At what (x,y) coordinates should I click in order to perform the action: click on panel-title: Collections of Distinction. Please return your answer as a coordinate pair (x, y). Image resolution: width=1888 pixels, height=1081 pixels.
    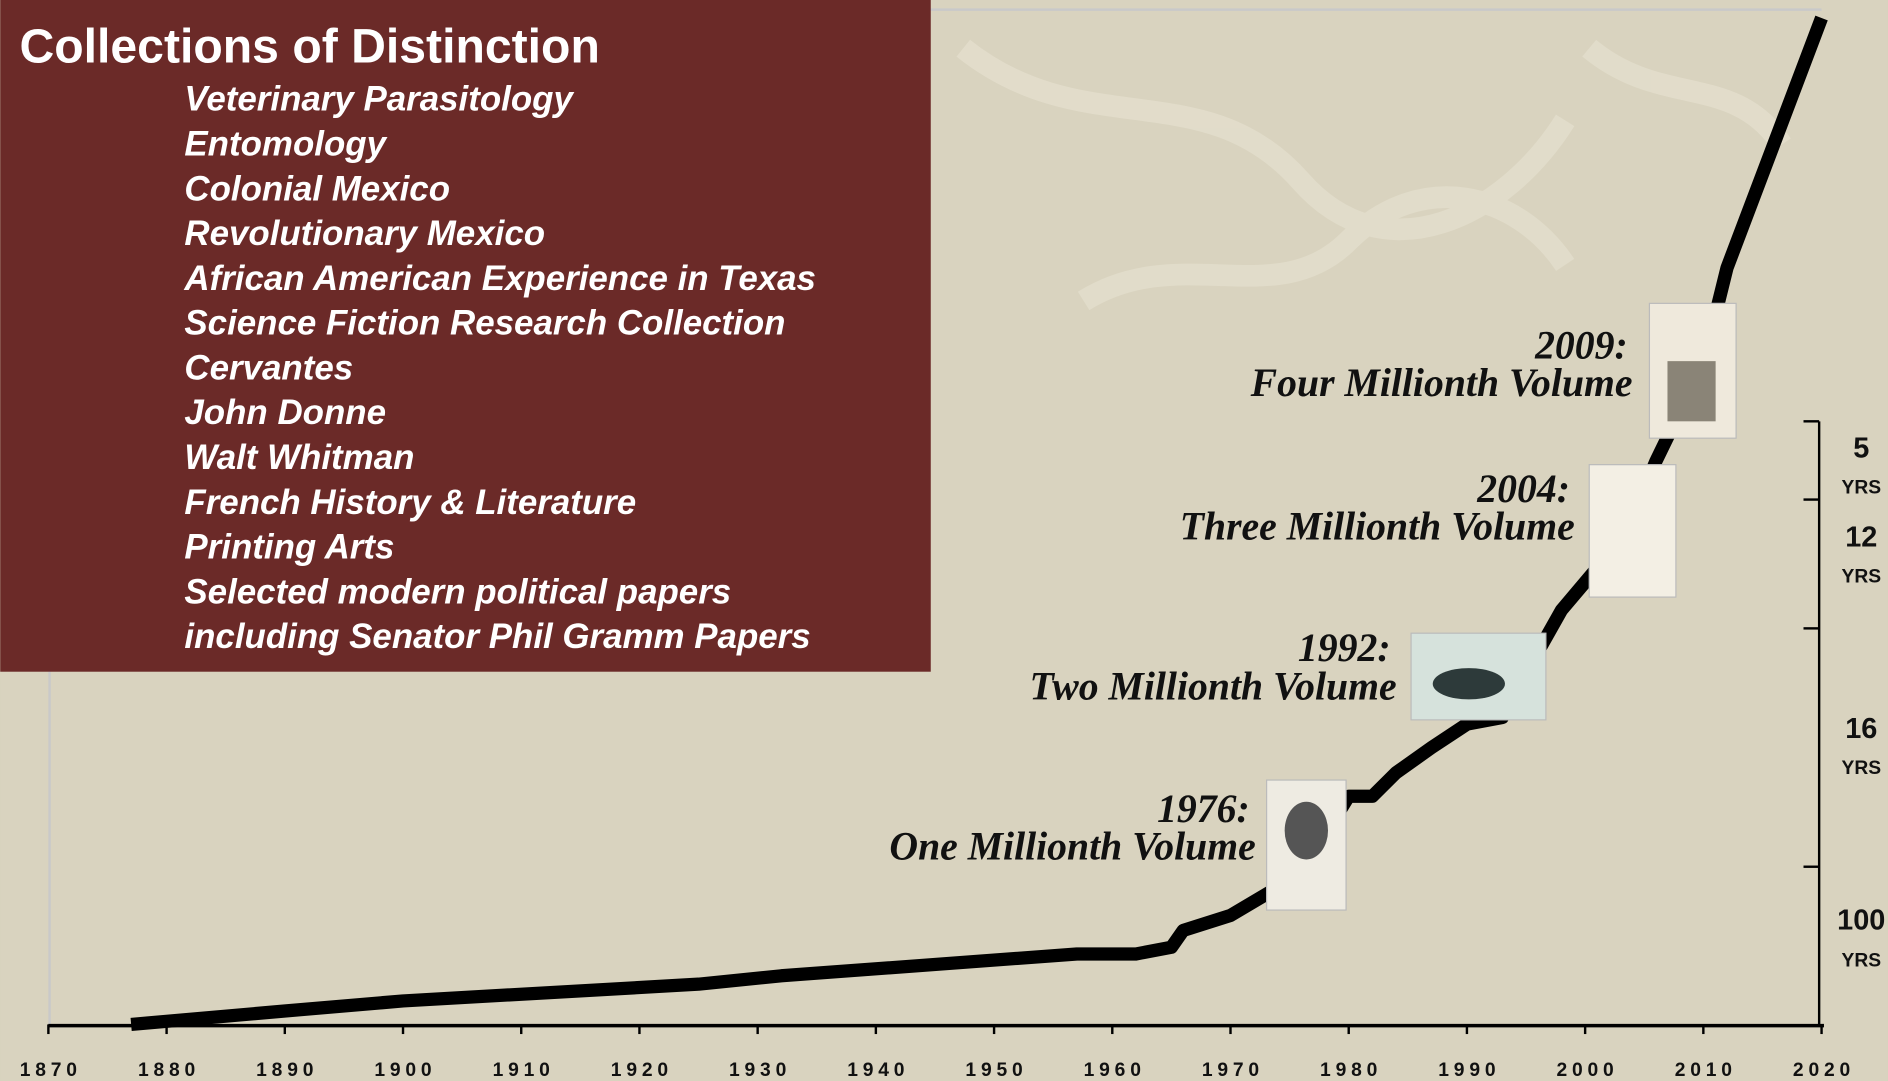
    Looking at the image, I should click on (309, 47).